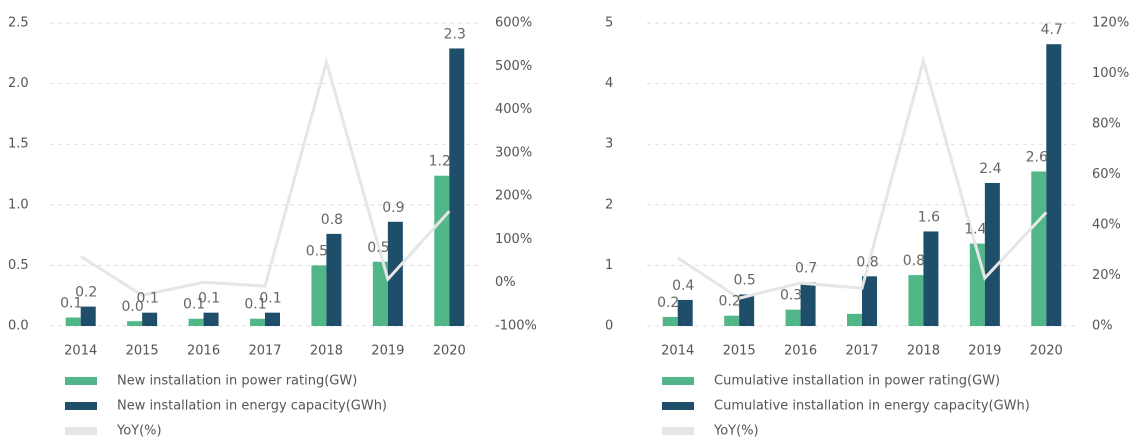 Image resolution: width=1131 pixels, height=437 pixels. Describe the element at coordinates (18, 144) in the screenshot. I see `y-tick-label: 1.5` at that location.